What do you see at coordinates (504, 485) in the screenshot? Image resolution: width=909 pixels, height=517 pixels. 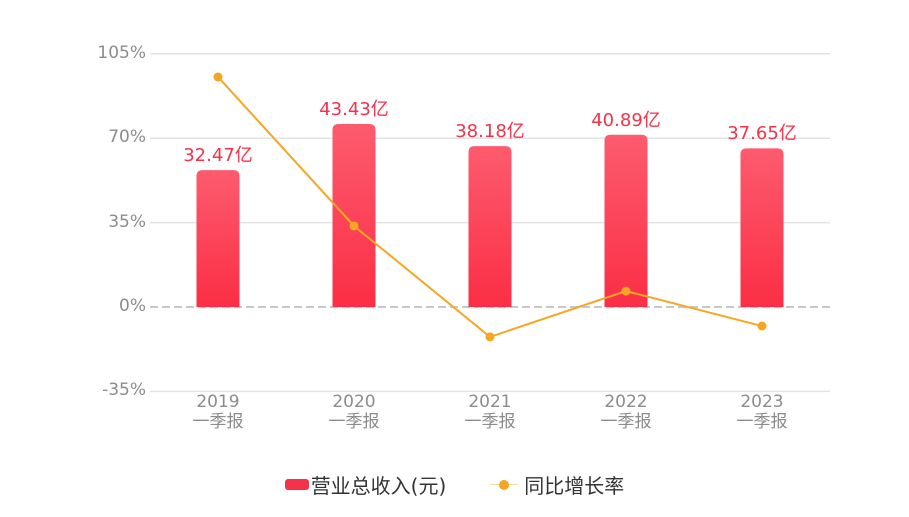 I see `line-swatch-icon` at bounding box center [504, 485].